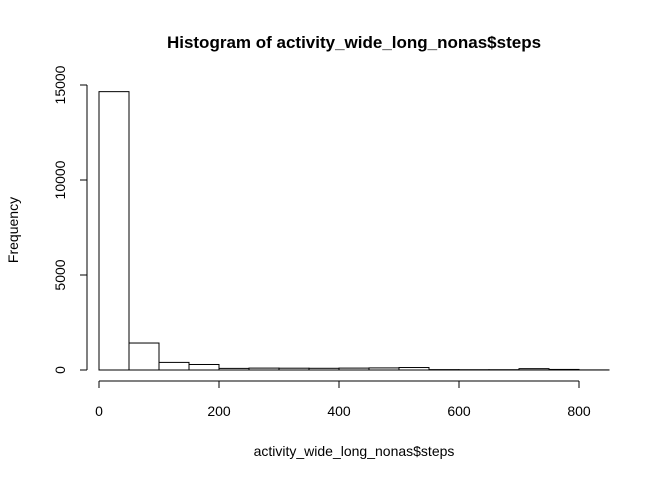  I want to click on y-tick-label: 10000, so click(60, 179).